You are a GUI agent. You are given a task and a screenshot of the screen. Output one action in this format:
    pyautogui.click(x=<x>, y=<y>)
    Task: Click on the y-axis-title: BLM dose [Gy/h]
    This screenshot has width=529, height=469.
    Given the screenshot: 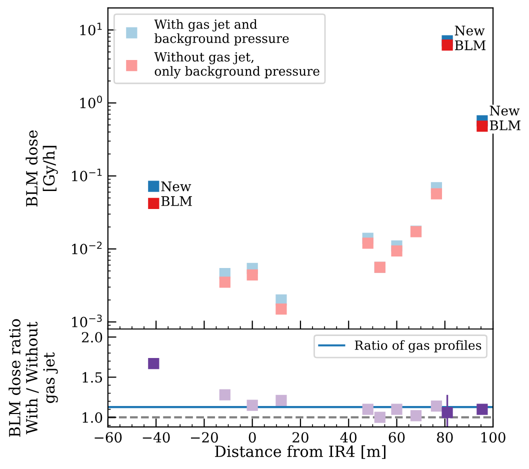 What is the action you would take?
    pyautogui.click(x=42, y=168)
    